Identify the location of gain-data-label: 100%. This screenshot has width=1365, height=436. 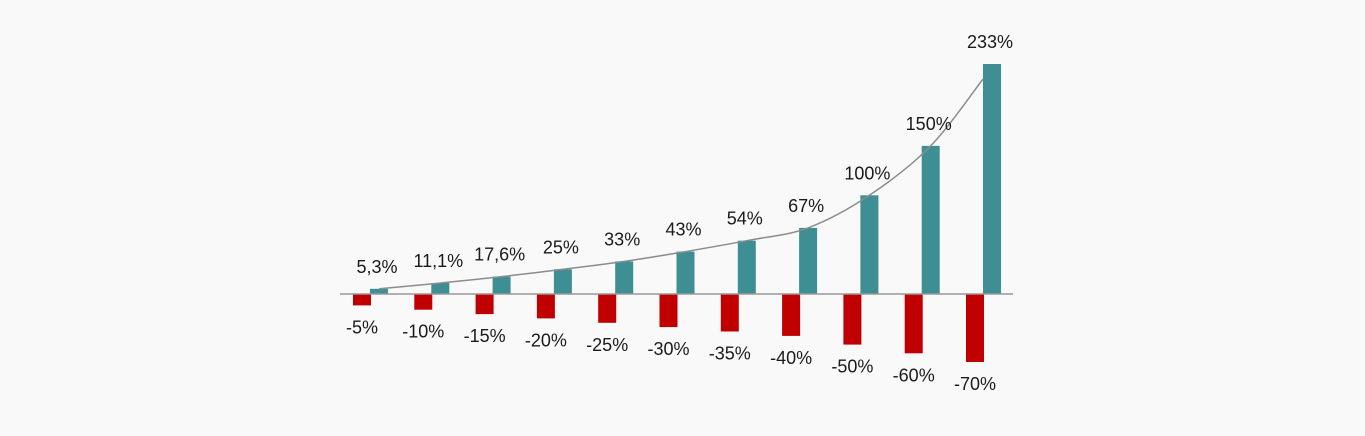
(867, 173).